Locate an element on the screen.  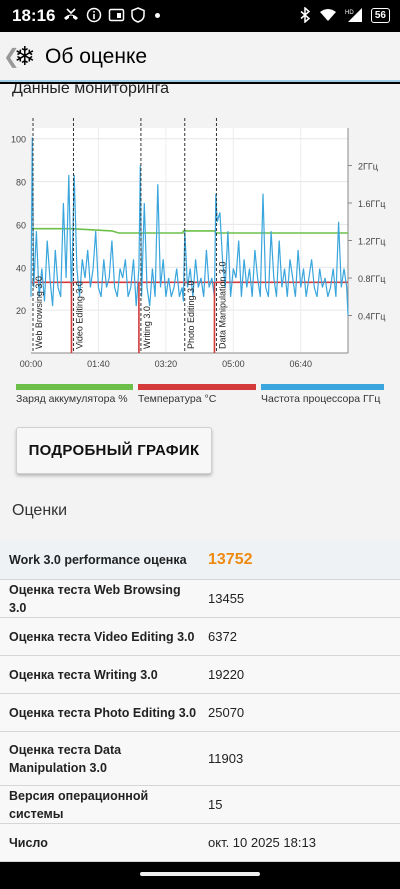
shield-icon is located at coordinates (138, 15).